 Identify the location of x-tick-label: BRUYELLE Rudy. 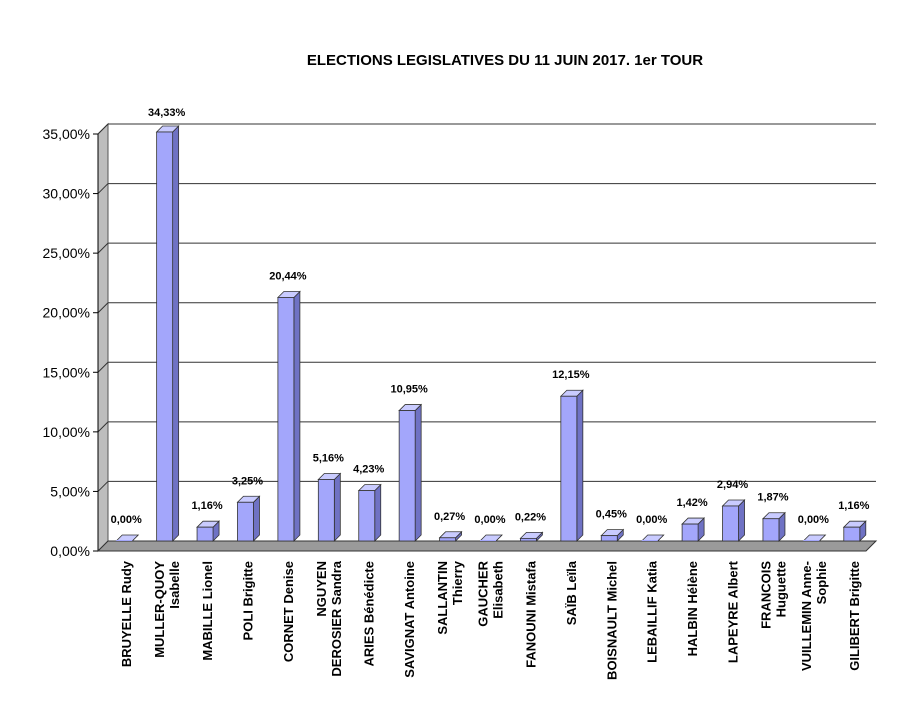
(126, 613).